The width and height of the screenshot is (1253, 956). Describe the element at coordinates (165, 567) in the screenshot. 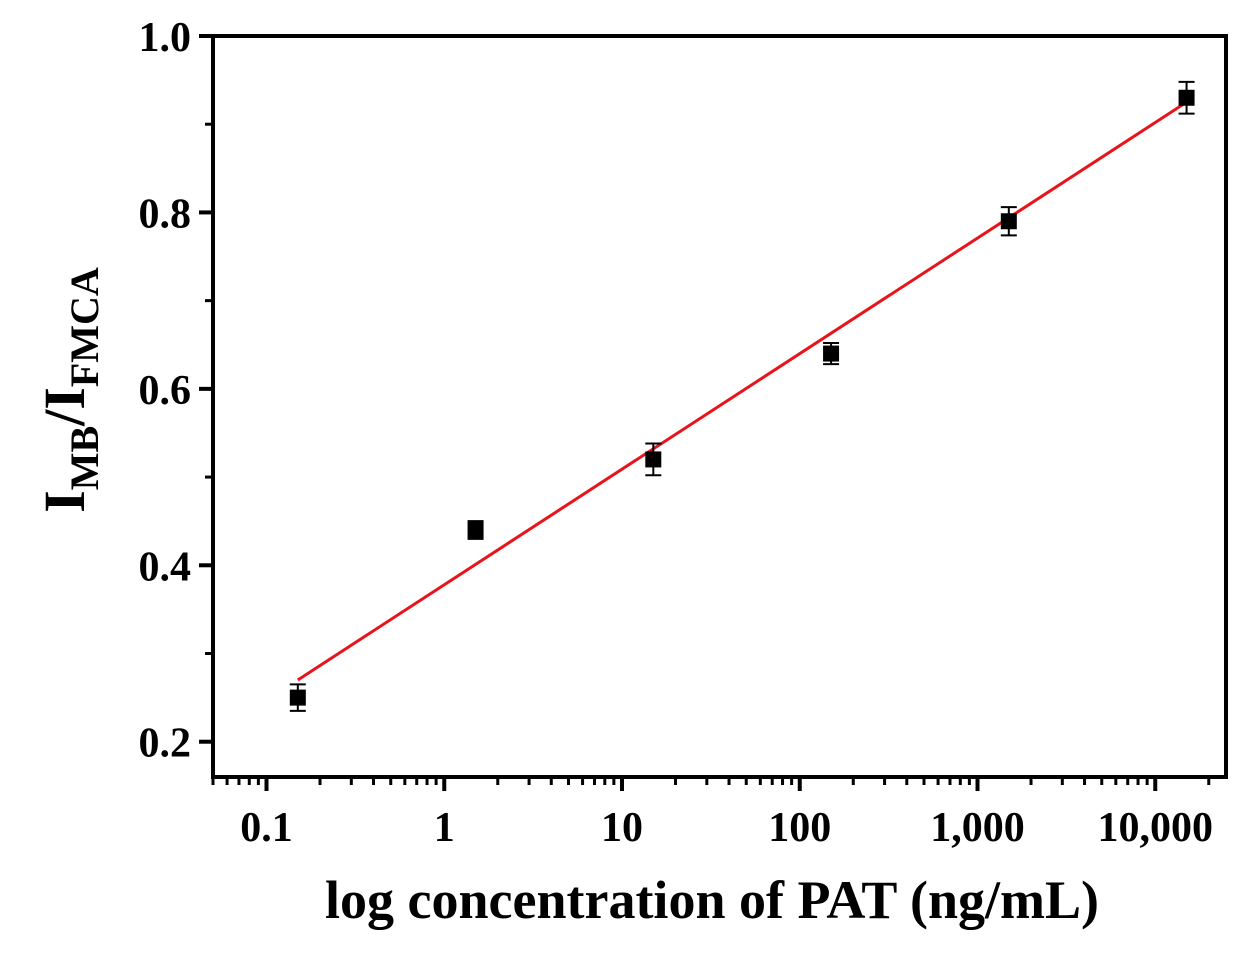

I see `y-tick-label: 0.4` at that location.